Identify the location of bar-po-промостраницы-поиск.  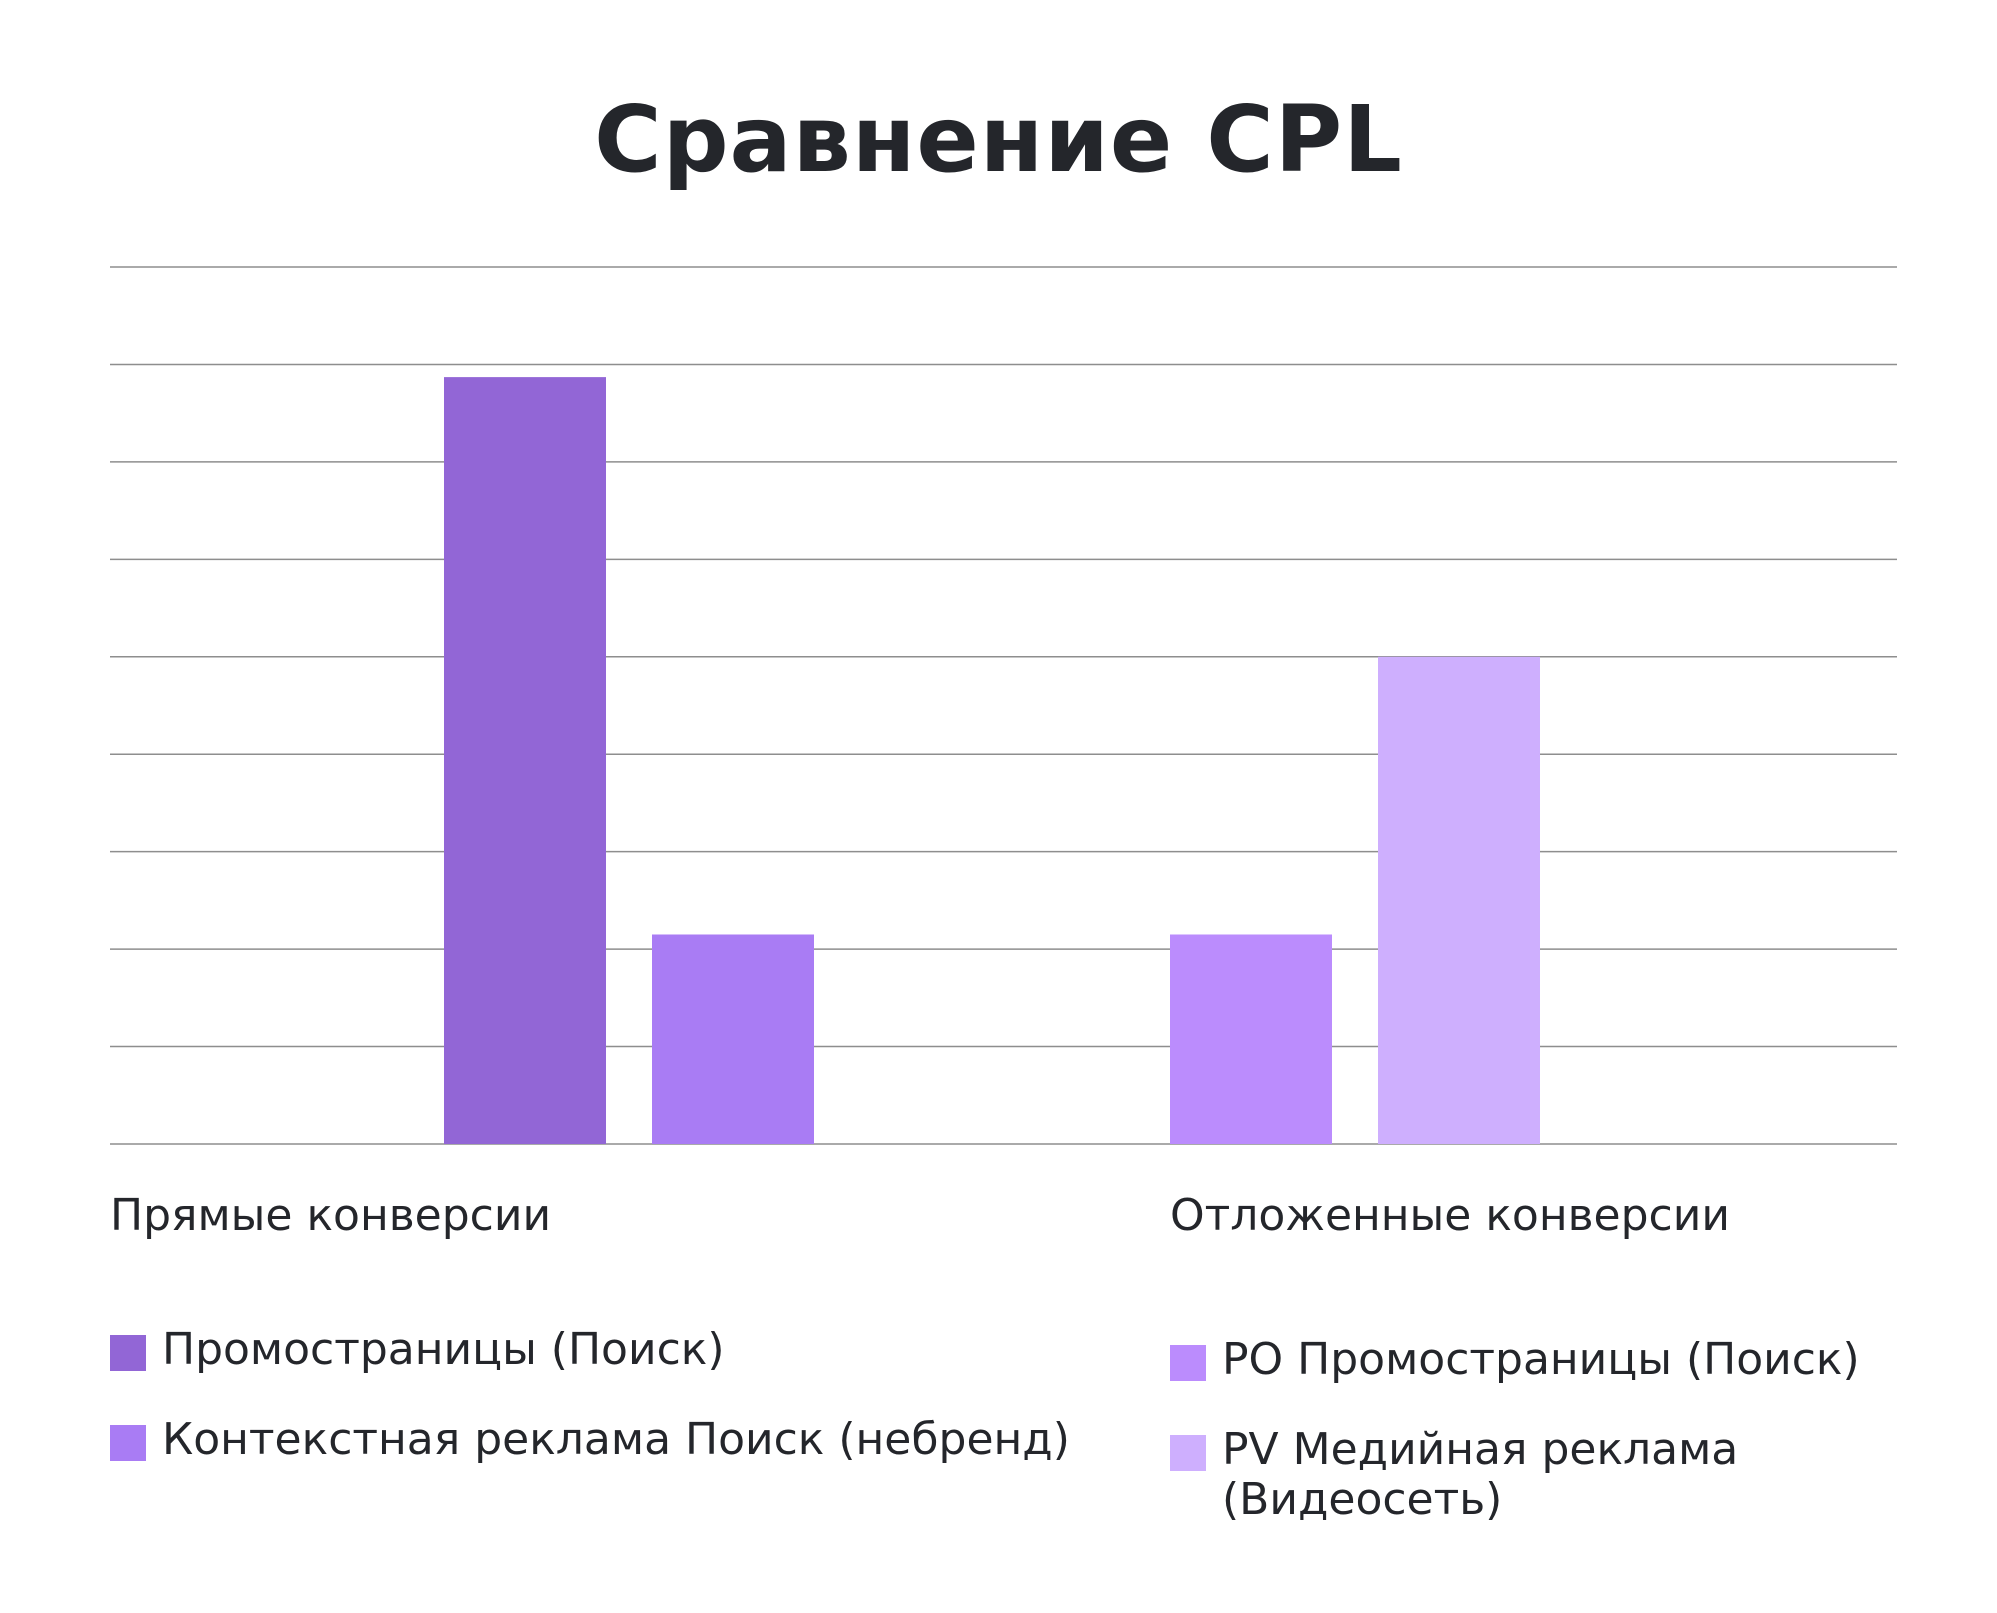
(1251, 1039).